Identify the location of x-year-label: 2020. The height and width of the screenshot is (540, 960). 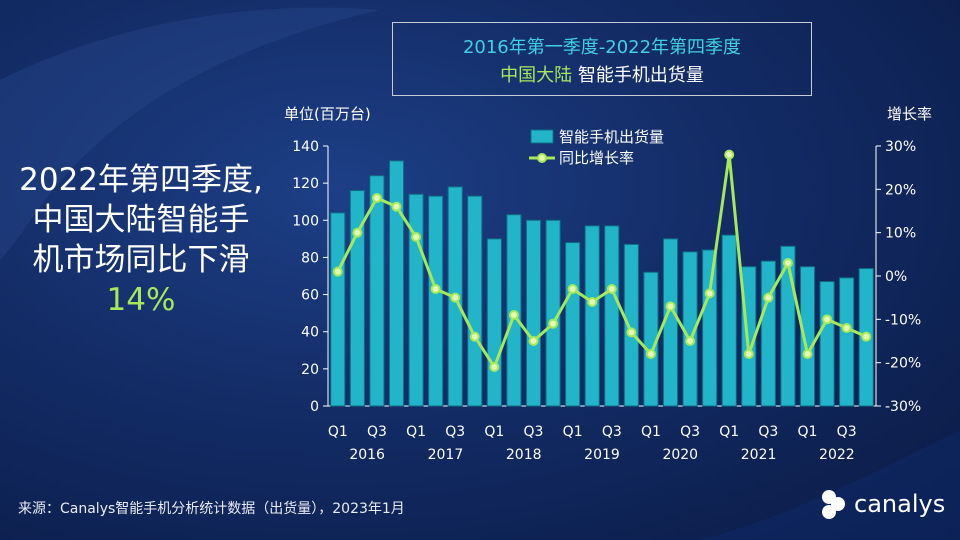
(680, 455).